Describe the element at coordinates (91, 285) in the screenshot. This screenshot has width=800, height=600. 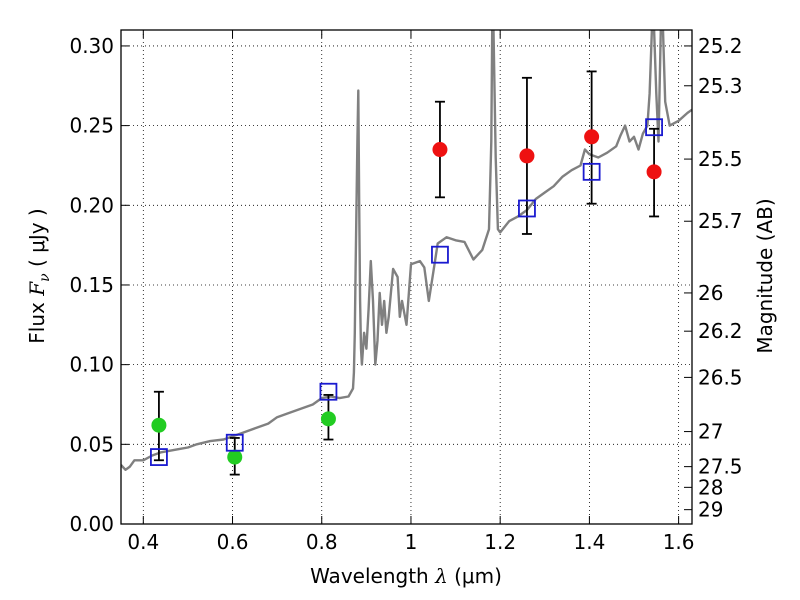
I see `y-tick-label: 0.15` at that location.